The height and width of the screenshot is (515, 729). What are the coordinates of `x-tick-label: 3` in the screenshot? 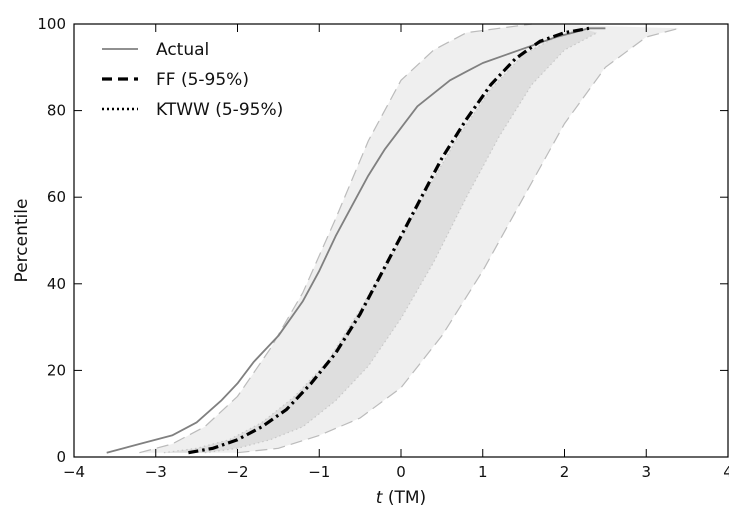 It's located at (646, 472).